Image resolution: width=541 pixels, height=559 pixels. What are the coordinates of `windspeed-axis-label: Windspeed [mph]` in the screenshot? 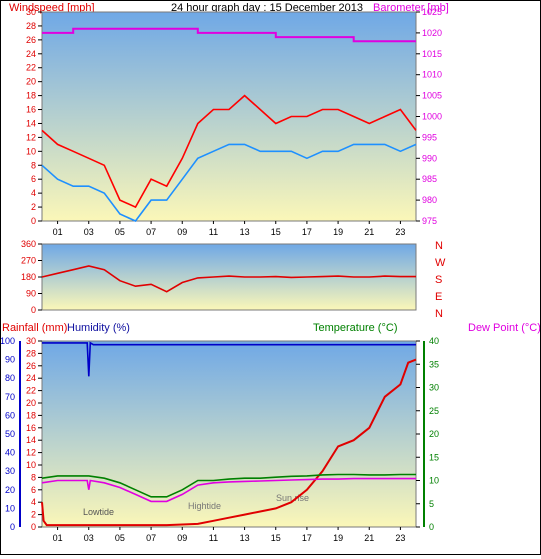 It's located at (52, 8).